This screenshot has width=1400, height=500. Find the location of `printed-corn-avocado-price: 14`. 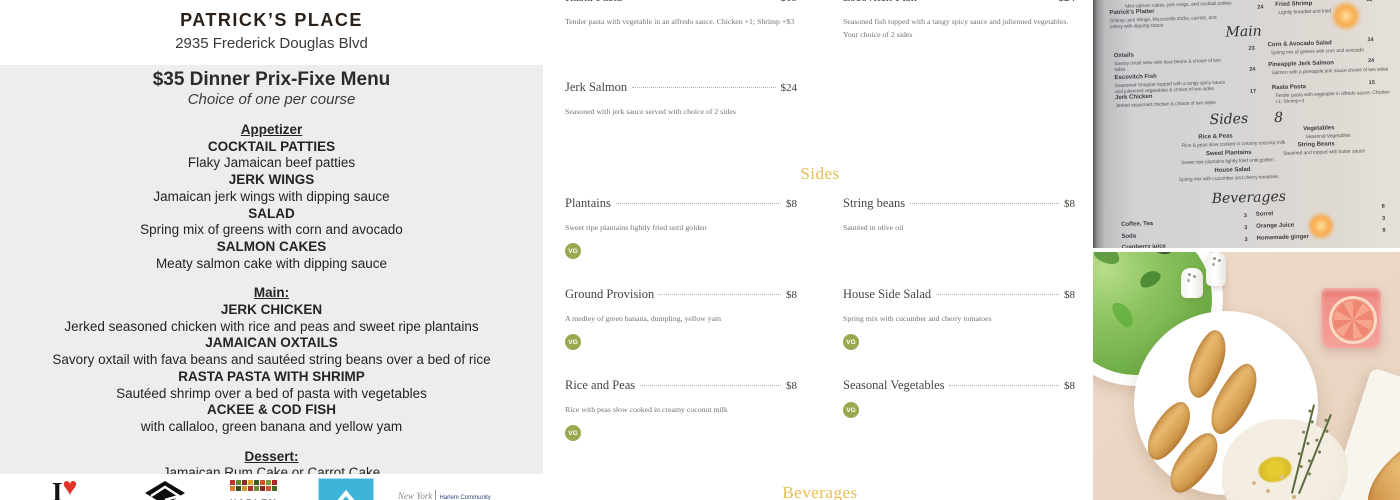

printed-corn-avocado-price: 14 is located at coordinates (1370, 40).